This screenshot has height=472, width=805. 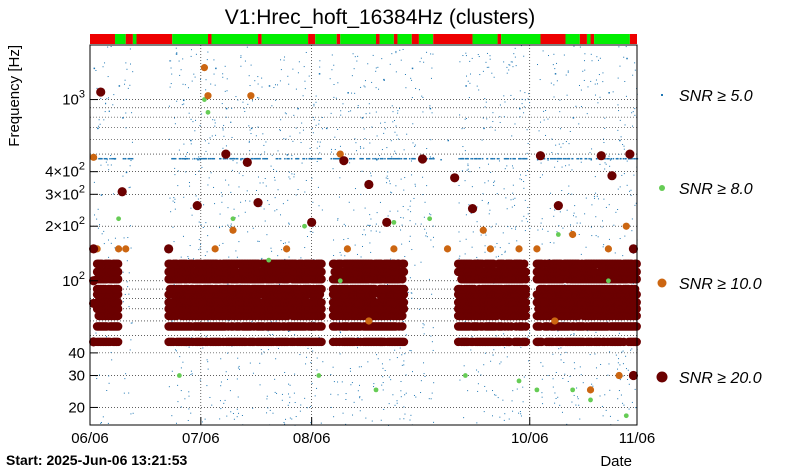 I want to click on chart-title: V1:Hrec_hoft_16384Hz (clusters), so click(x=380, y=17).